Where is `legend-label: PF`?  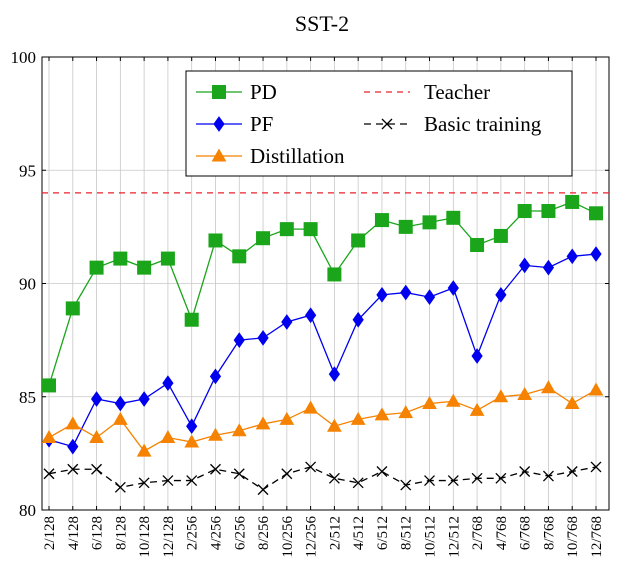
legend-label: PF is located at coordinates (261, 124).